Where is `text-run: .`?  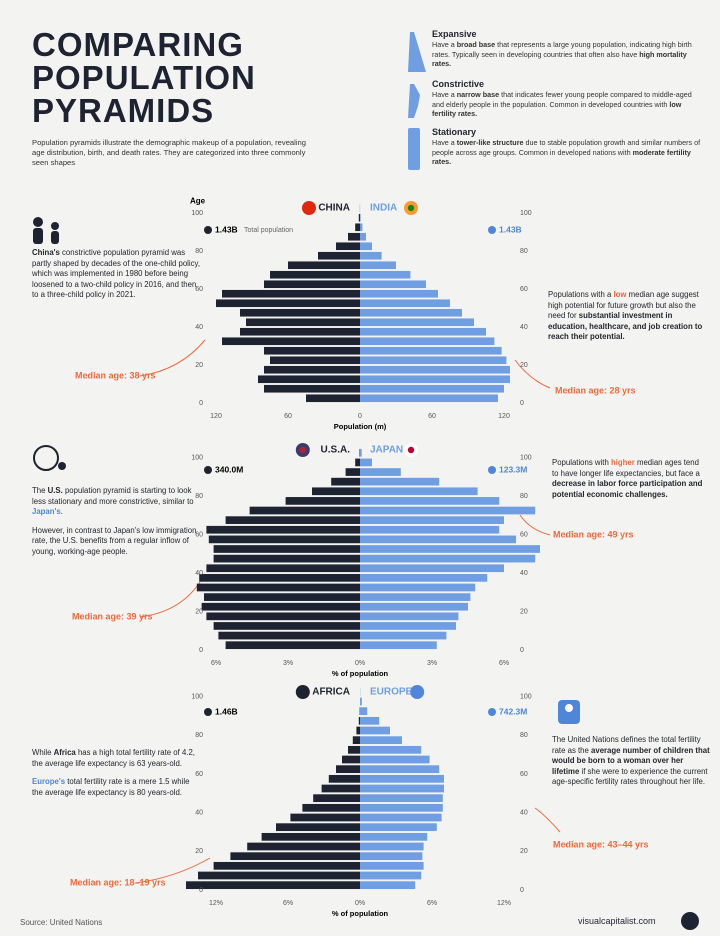 text-run: . is located at coordinates (61, 511).